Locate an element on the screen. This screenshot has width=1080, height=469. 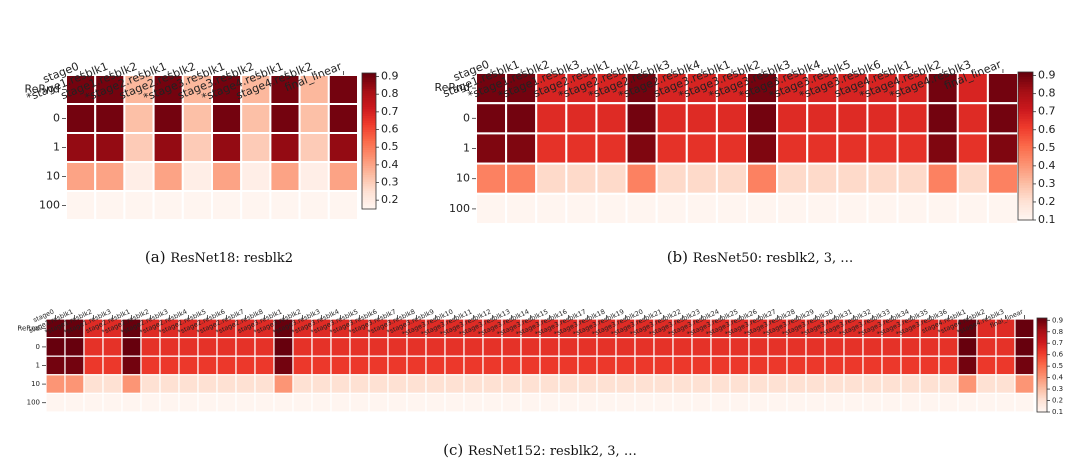
colorbar-1: 0.9 0.8 0.7 0.6 0.5 0.4 0.3 0.2 0.1 is located at coordinates (1036, 147).